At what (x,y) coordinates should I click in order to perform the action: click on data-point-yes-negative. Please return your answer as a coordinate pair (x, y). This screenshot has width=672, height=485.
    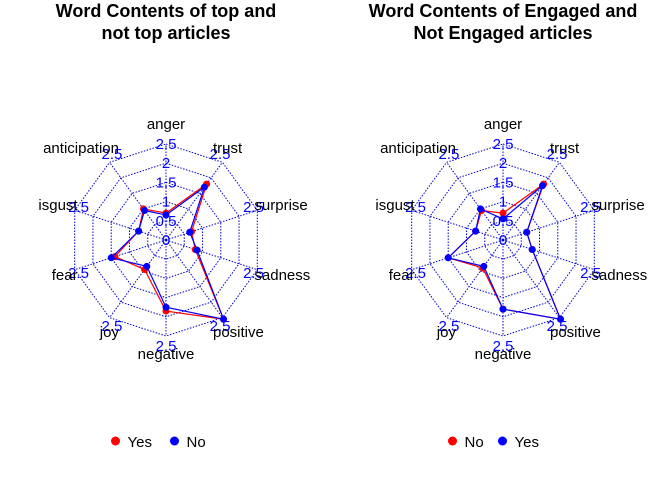
    Looking at the image, I should click on (503, 309).